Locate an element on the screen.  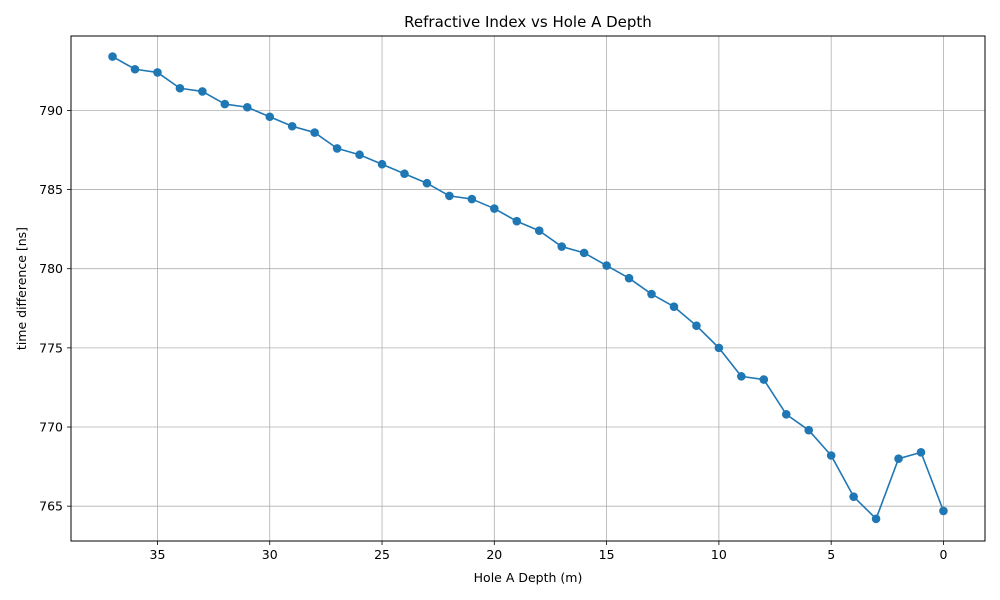
y-tick-label: 780 is located at coordinates (51, 268).